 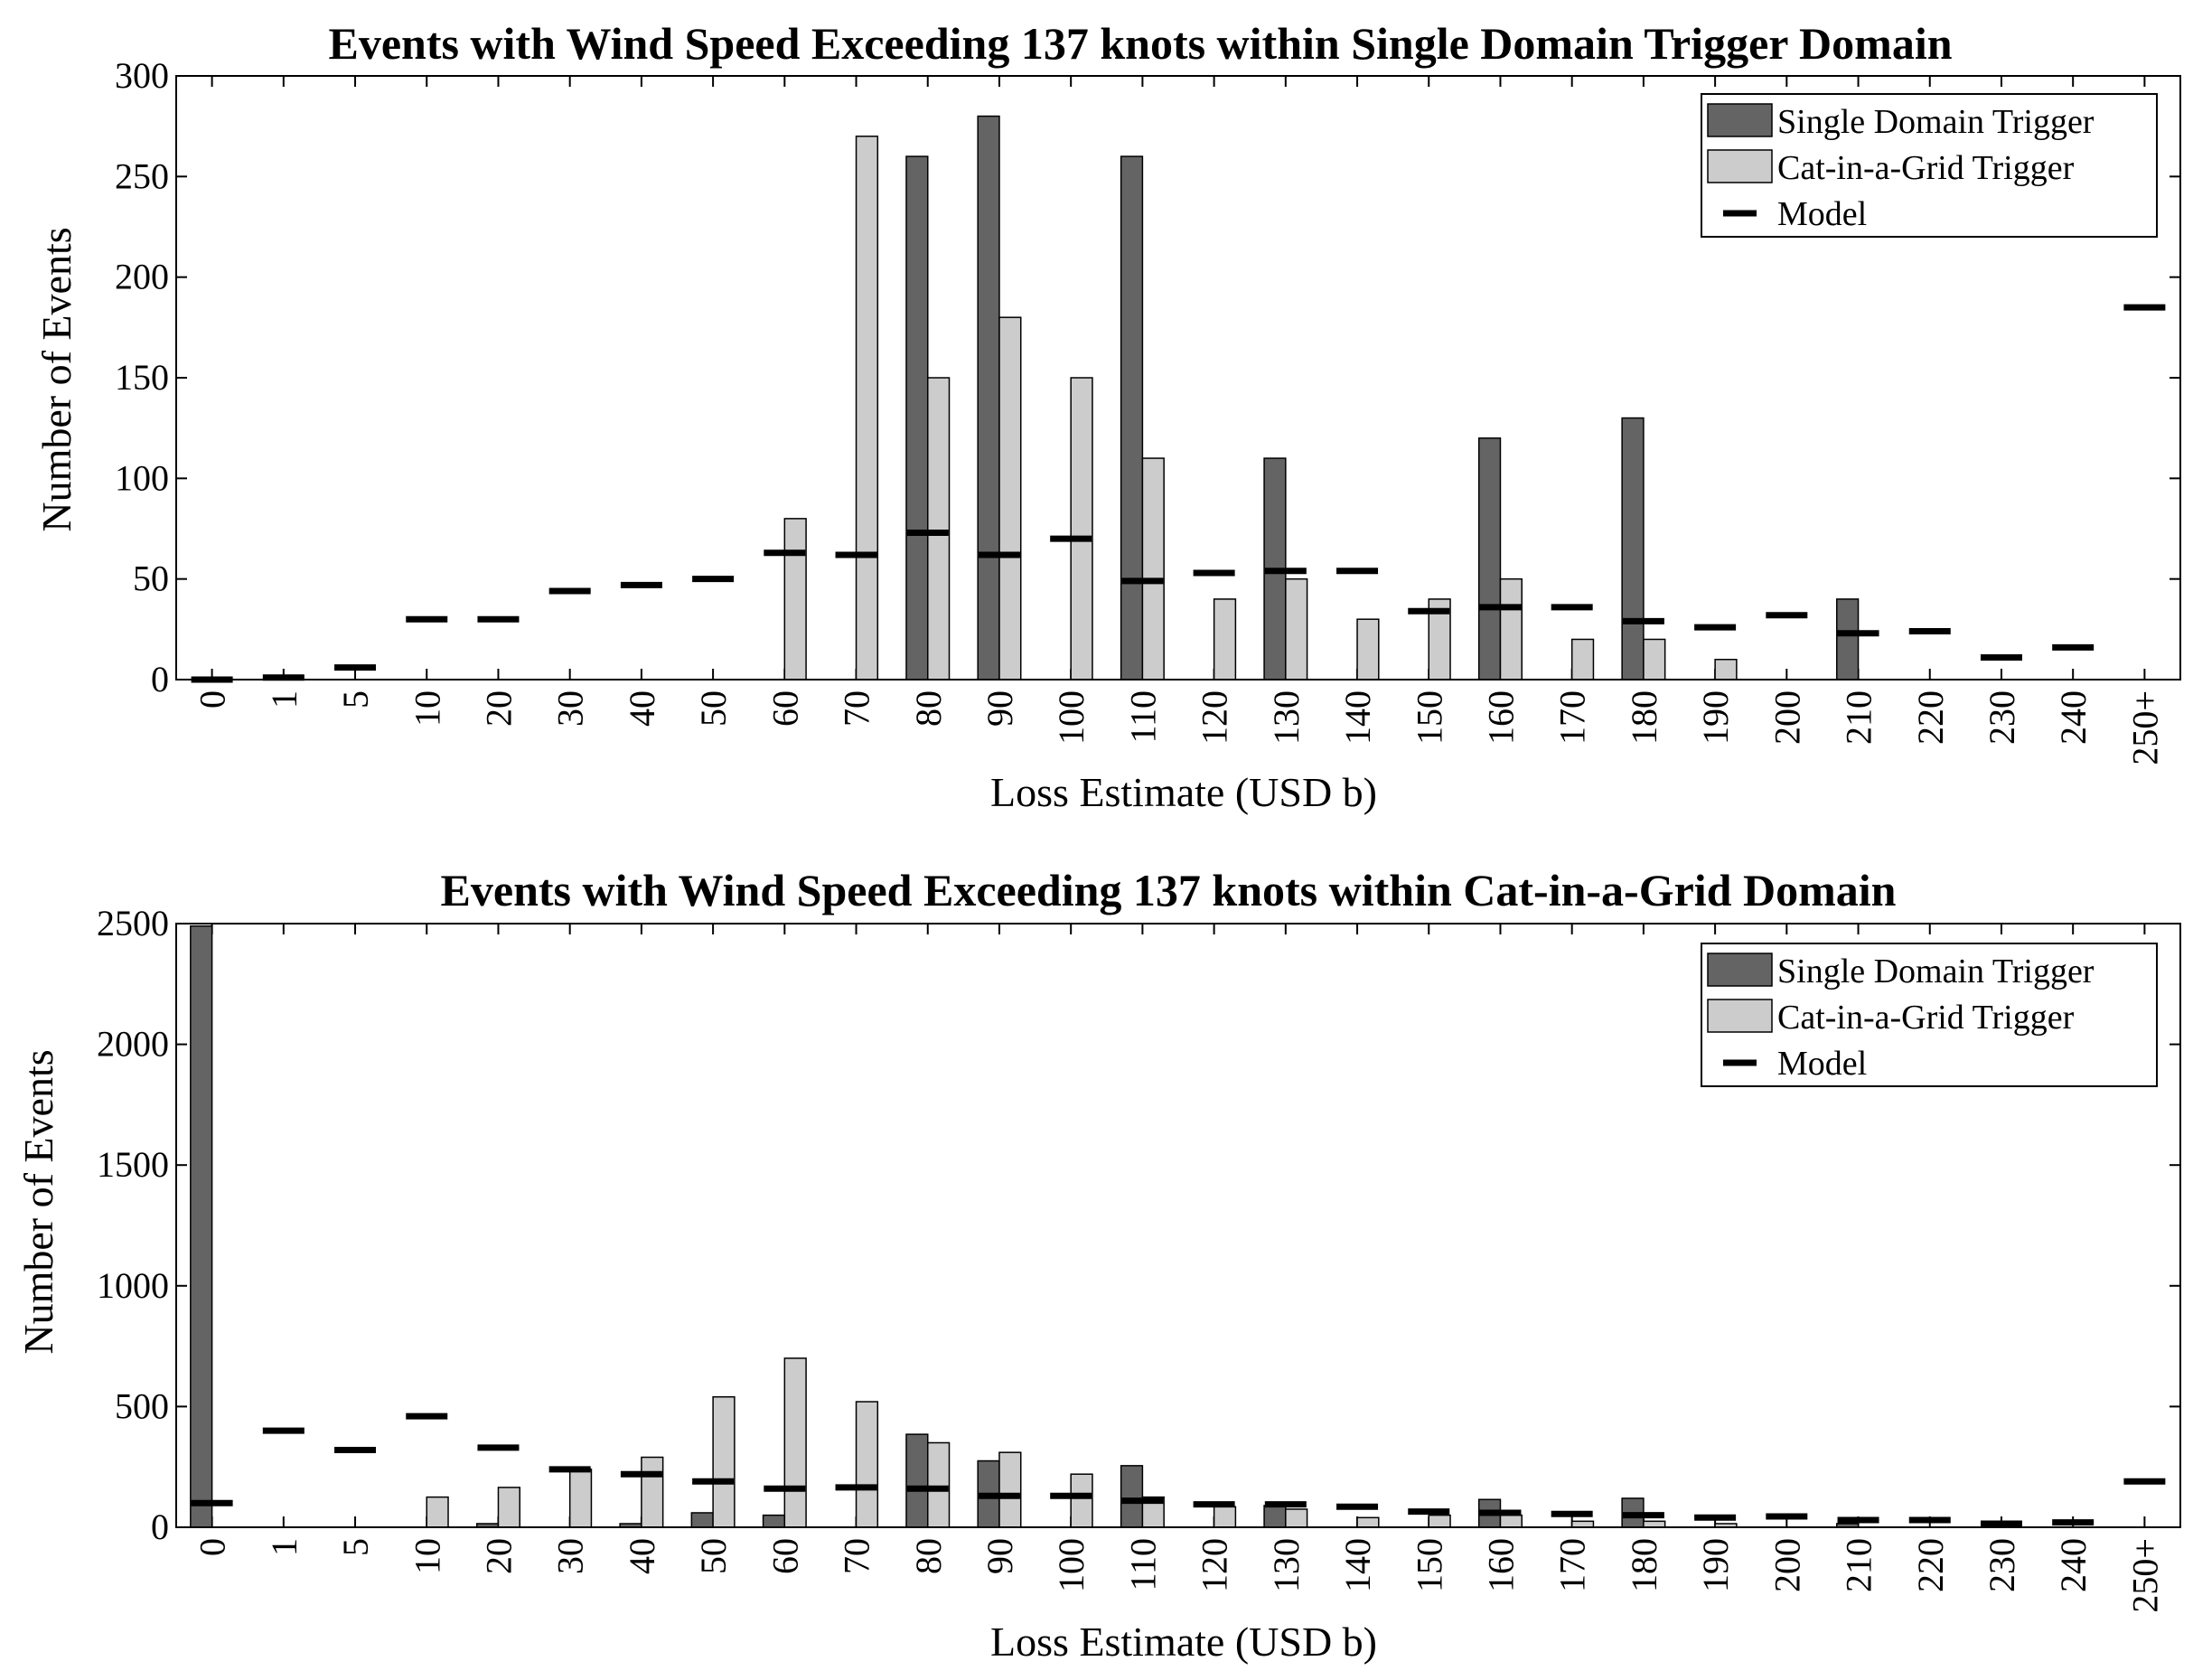 I want to click on top-ytick-label: 50, so click(x=151, y=578).